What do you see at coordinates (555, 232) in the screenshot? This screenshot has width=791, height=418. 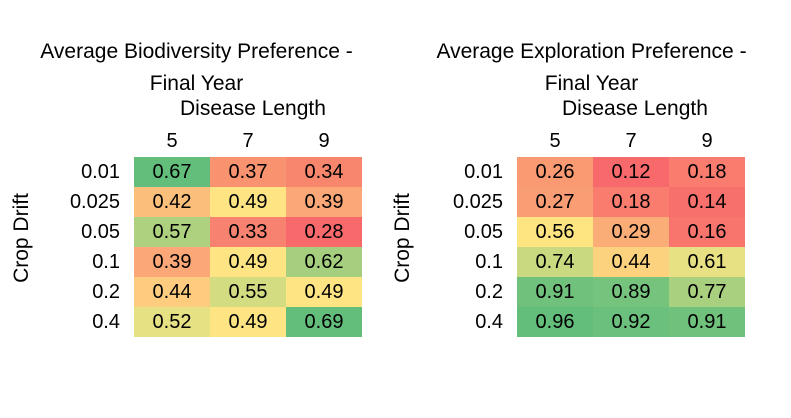 I see `heatmap-cell: 0.56` at bounding box center [555, 232].